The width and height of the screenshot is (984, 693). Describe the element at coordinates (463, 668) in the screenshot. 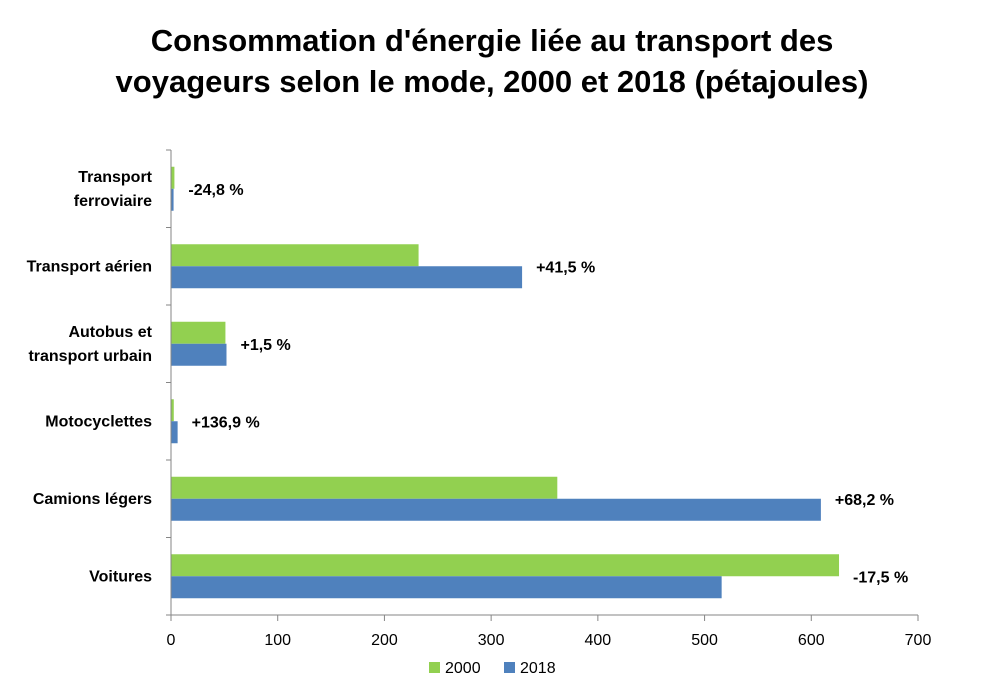

I see `legend-label-2000: 2000` at that location.